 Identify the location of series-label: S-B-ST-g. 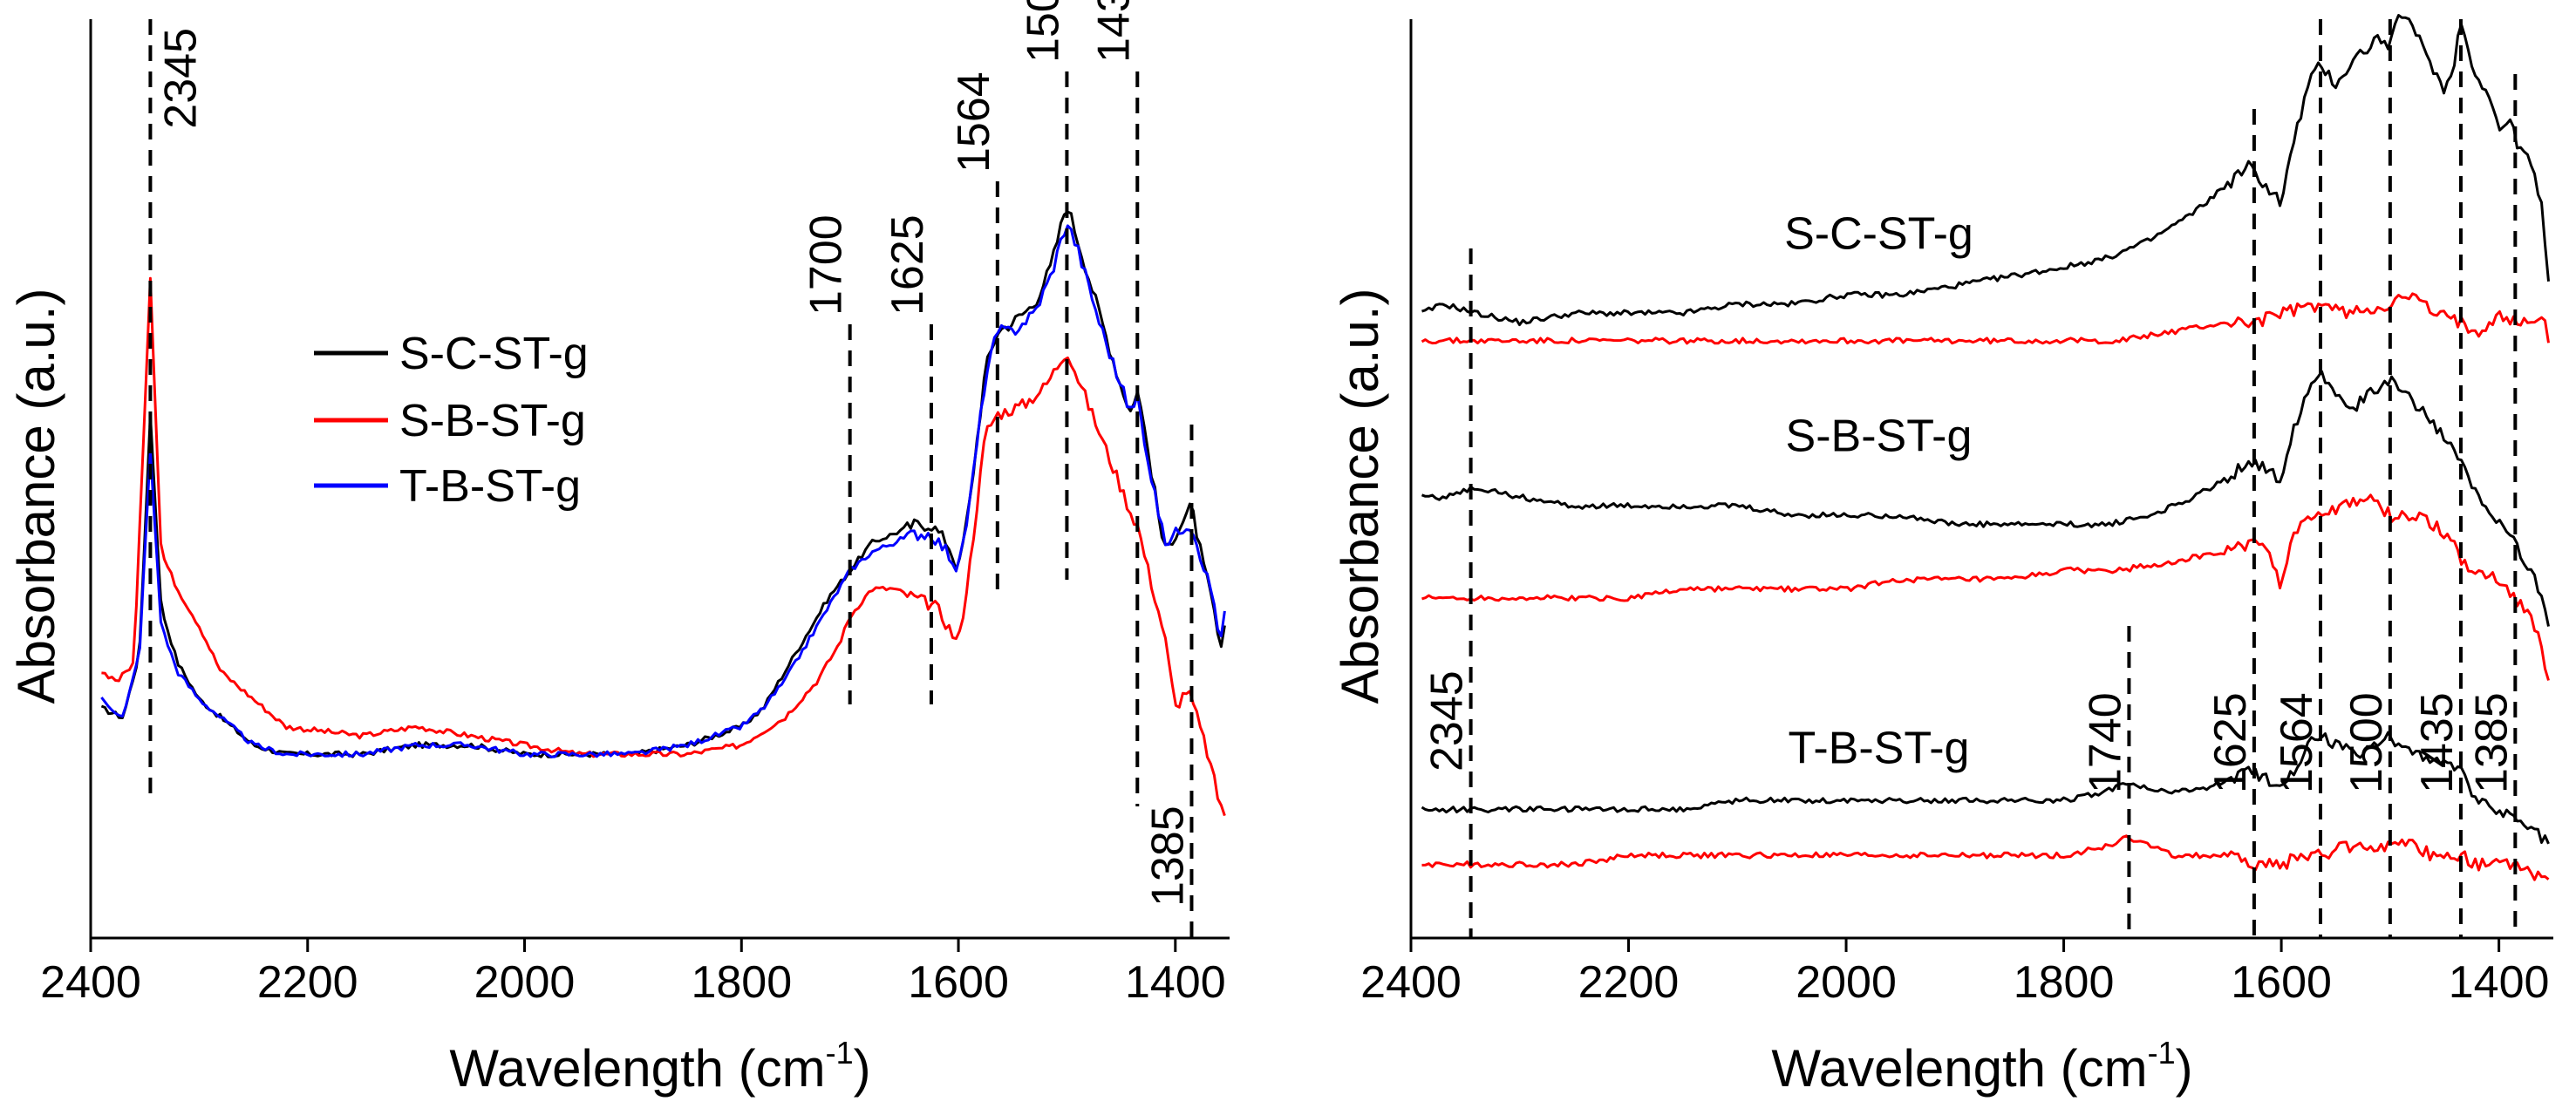
(1879, 436).